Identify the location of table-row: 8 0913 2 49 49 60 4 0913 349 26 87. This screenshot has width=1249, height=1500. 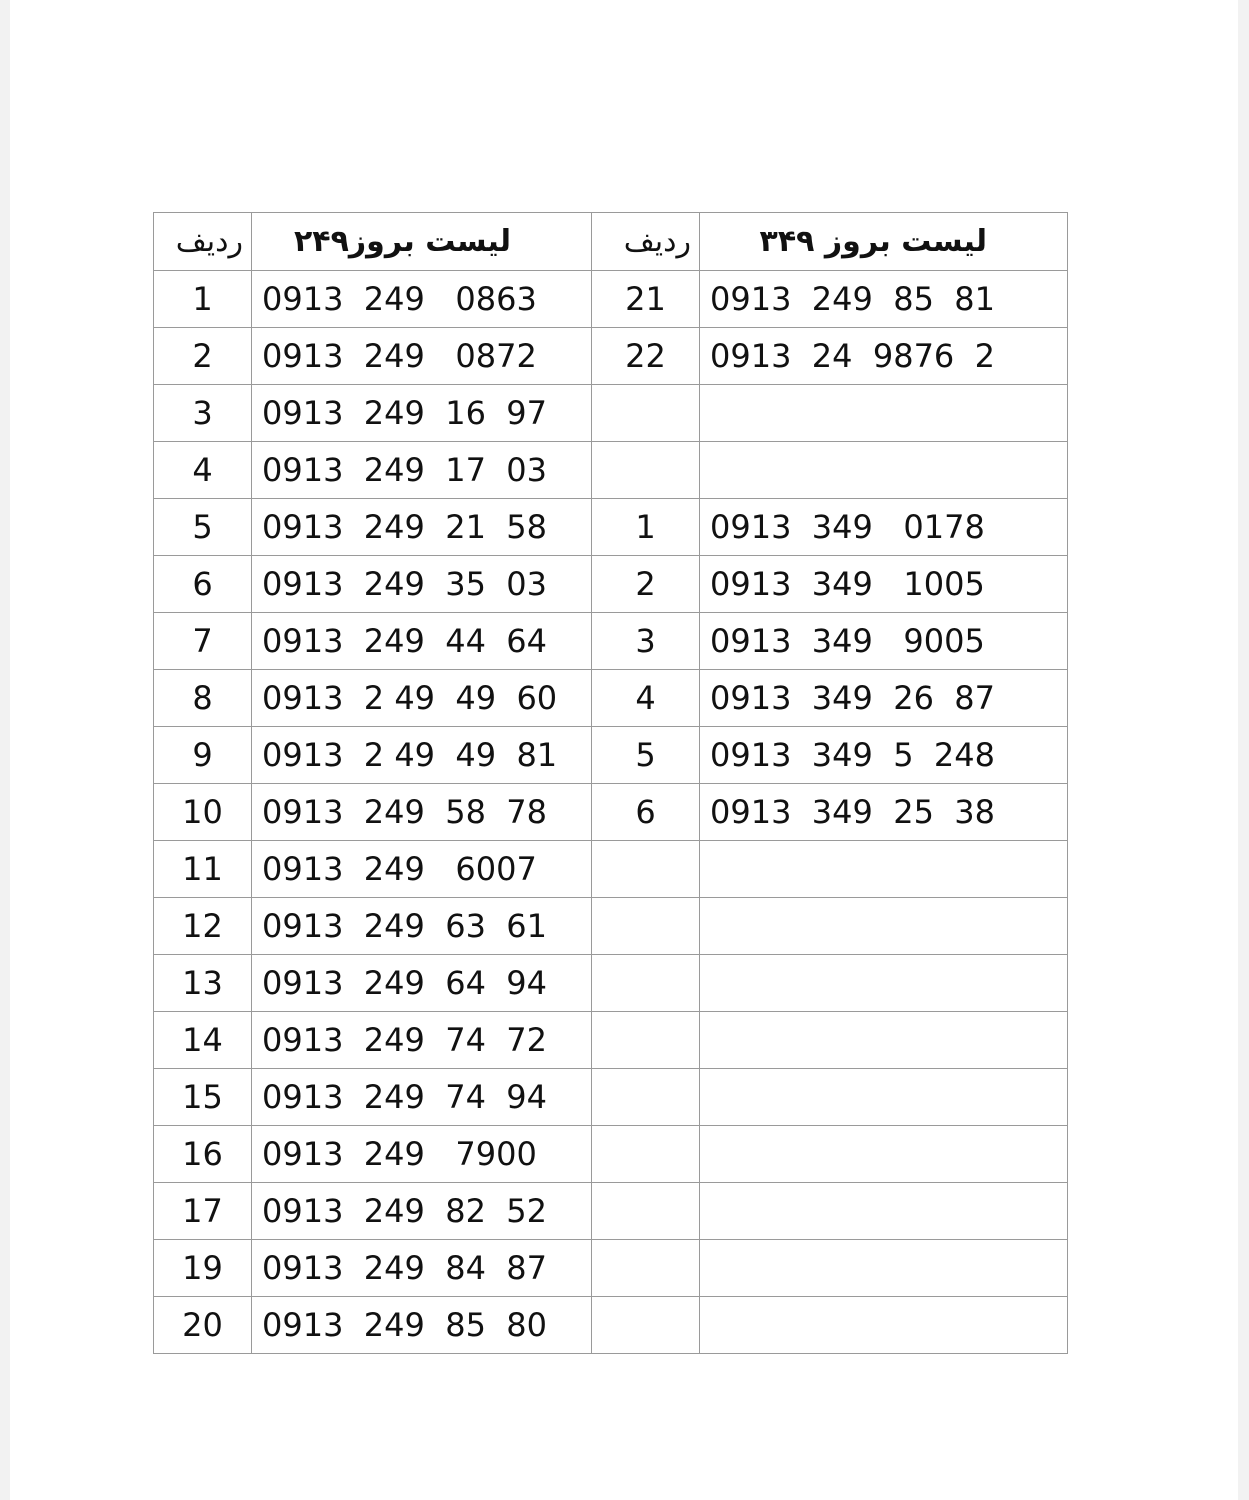
(610, 698).